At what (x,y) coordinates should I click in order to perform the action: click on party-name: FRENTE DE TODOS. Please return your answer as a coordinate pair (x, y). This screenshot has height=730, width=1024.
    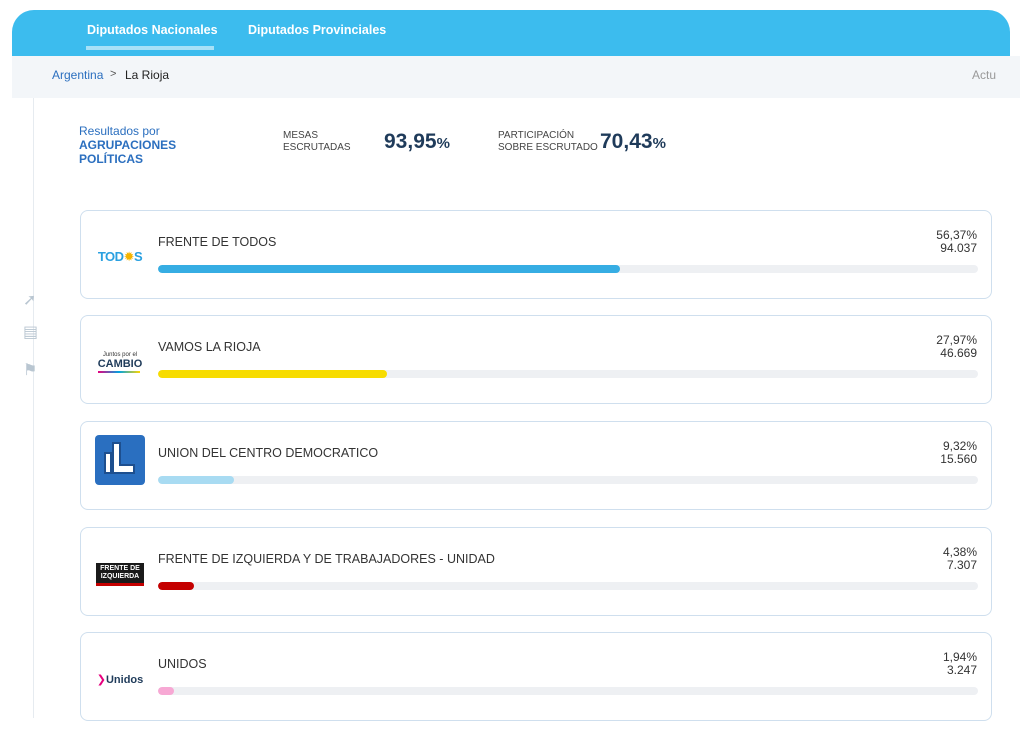
    Looking at the image, I should click on (217, 242).